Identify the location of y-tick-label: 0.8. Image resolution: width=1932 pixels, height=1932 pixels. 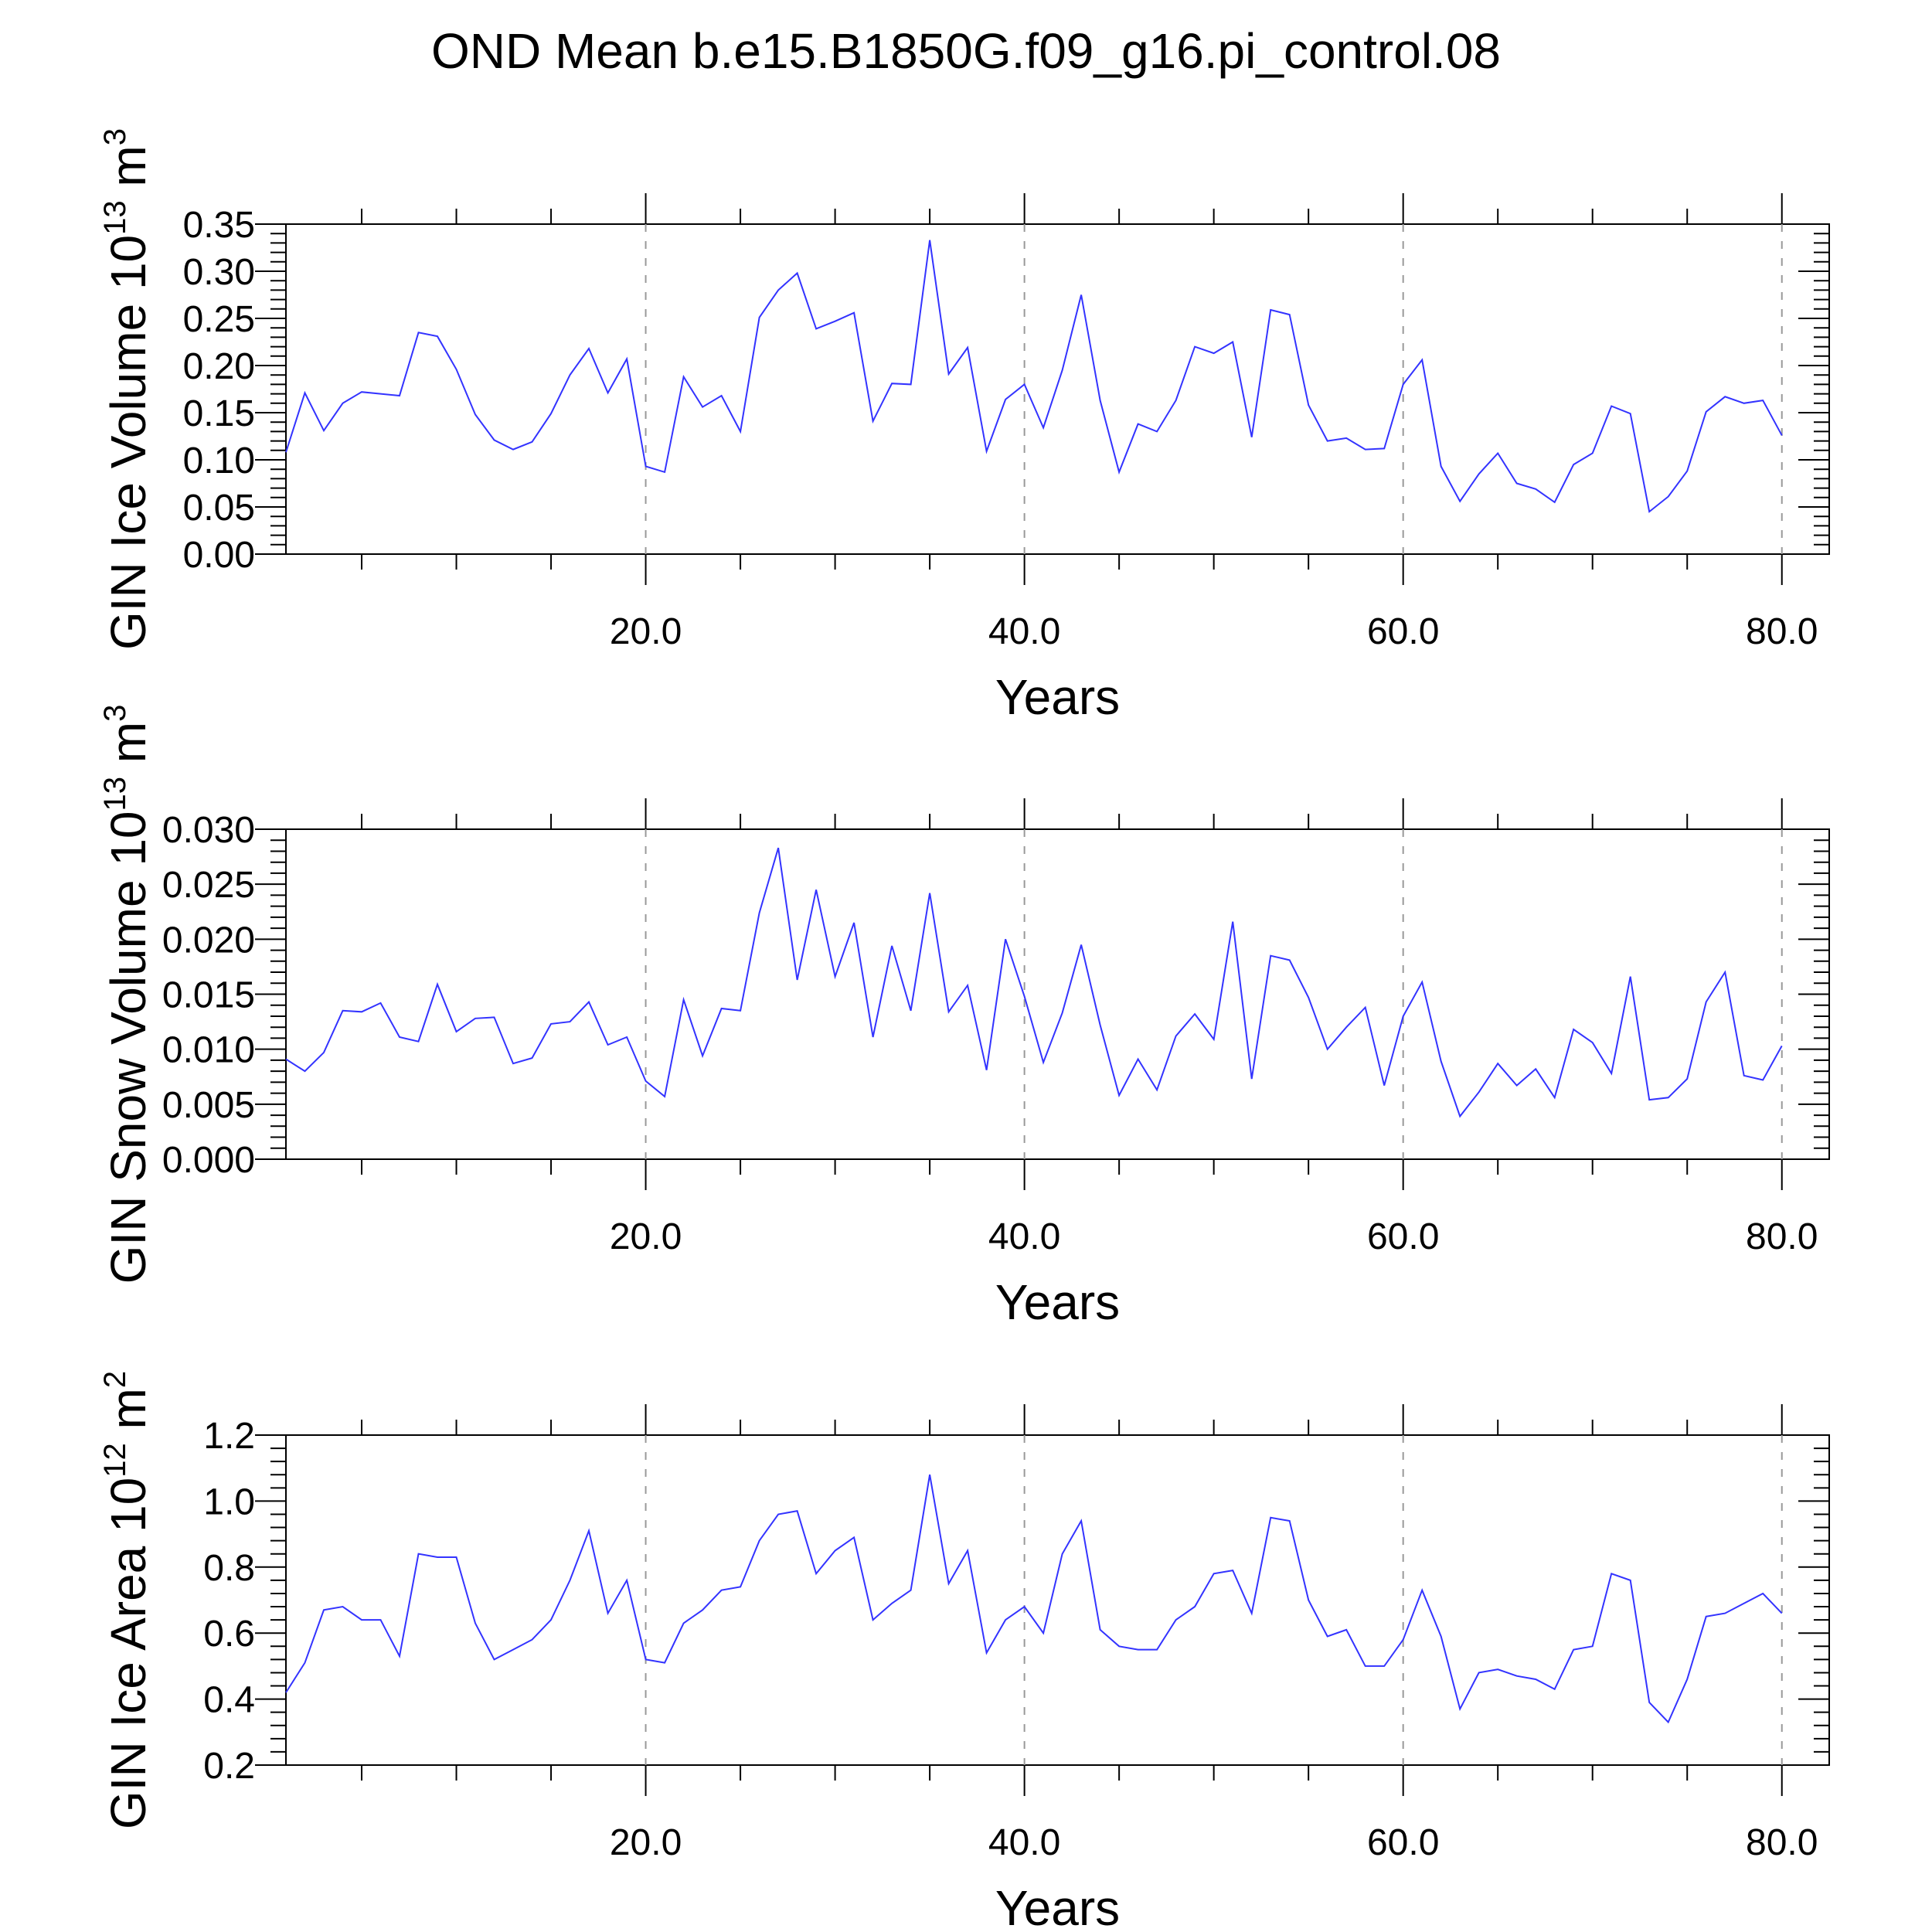
(229, 1568).